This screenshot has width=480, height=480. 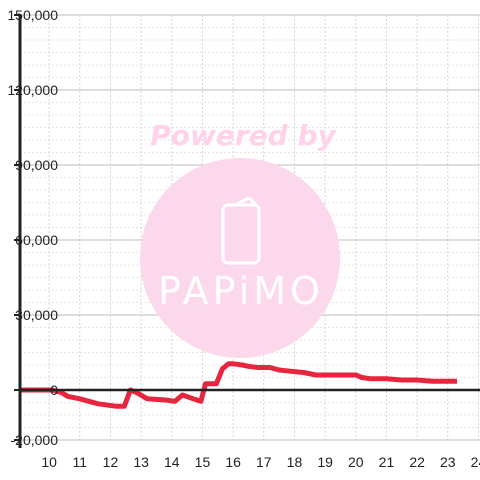 What do you see at coordinates (475, 462) in the screenshot?
I see `x-tick-label: 24` at bounding box center [475, 462].